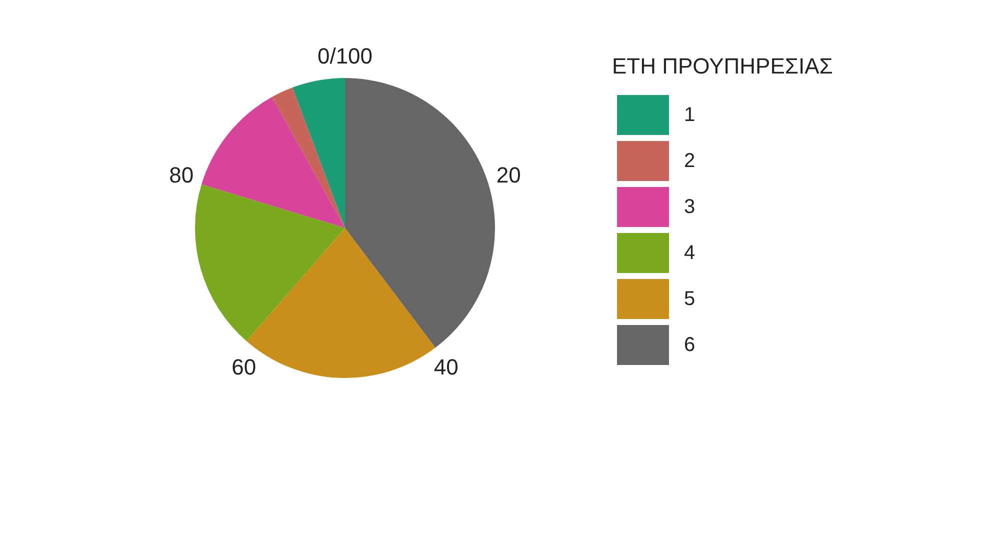 The width and height of the screenshot is (982, 533). I want to click on legend-label: 4, so click(690, 253).